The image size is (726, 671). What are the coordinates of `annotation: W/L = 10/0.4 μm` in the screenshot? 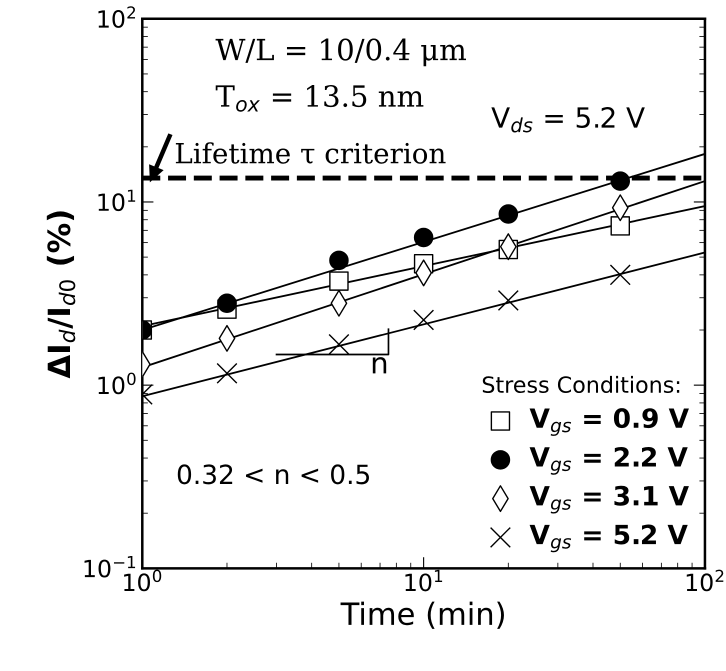 It's located at (341, 52).